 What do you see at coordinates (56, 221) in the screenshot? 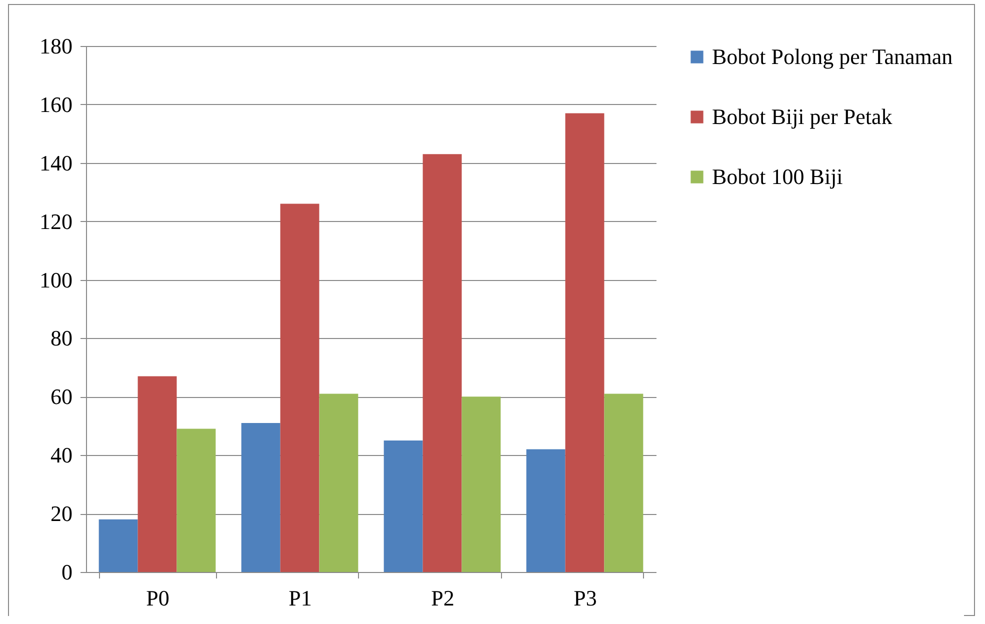
I see `y-tick-label: 120` at bounding box center [56, 221].